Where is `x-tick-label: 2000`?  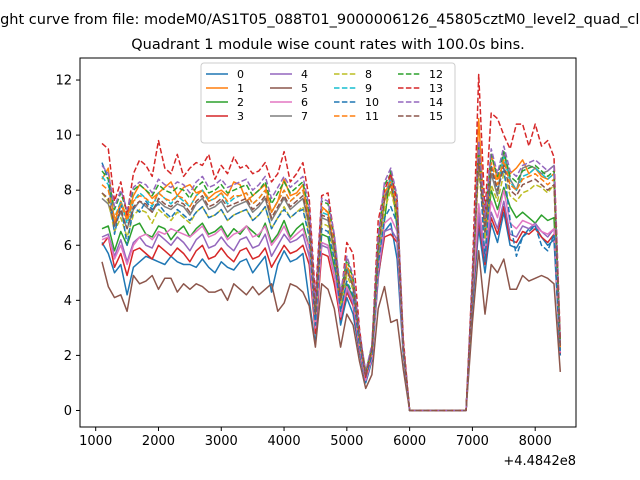 x-tick-label: 2000 is located at coordinates (158, 441).